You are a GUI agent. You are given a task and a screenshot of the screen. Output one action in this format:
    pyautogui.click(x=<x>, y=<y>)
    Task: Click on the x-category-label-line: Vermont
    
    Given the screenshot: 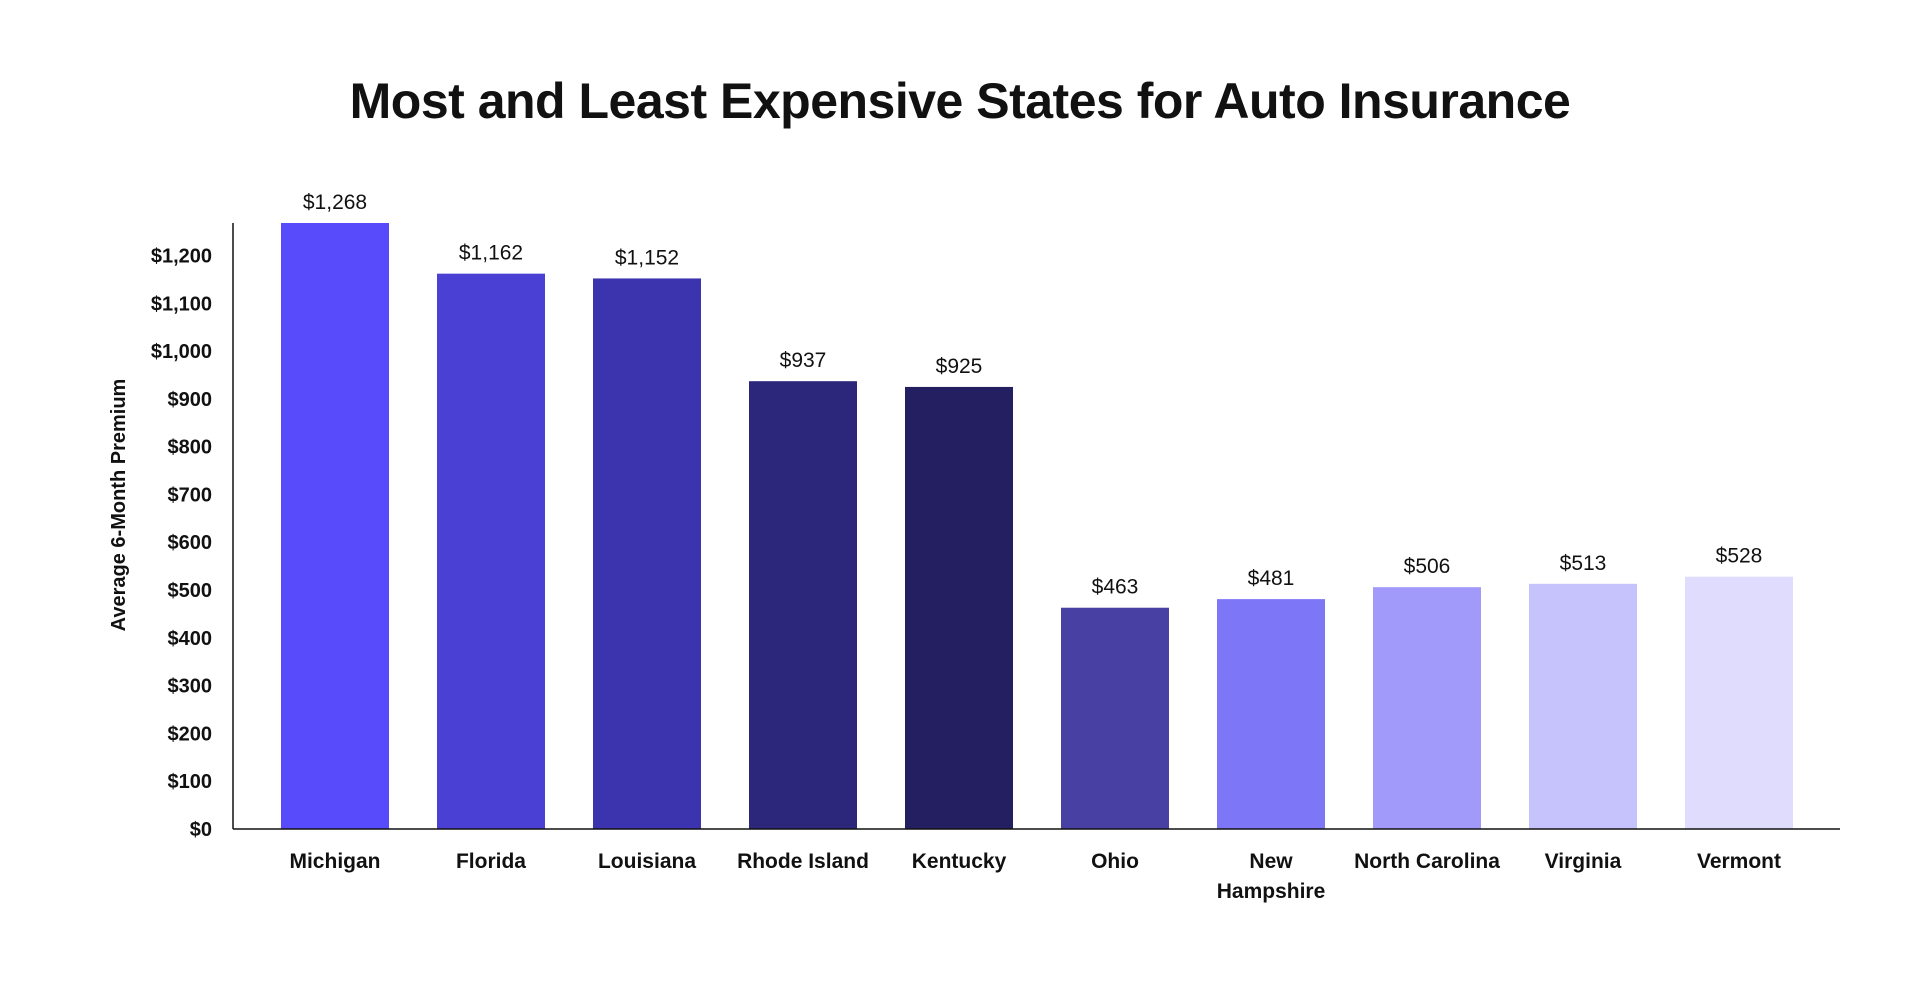 What is the action you would take?
    pyautogui.click(x=1739, y=861)
    